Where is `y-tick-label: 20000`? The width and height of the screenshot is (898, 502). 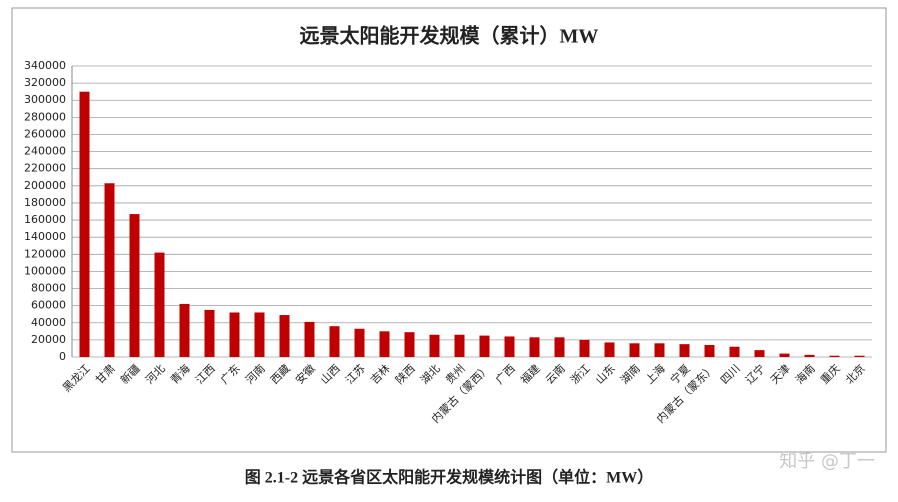 y-tick-label: 20000 is located at coordinates (48, 339).